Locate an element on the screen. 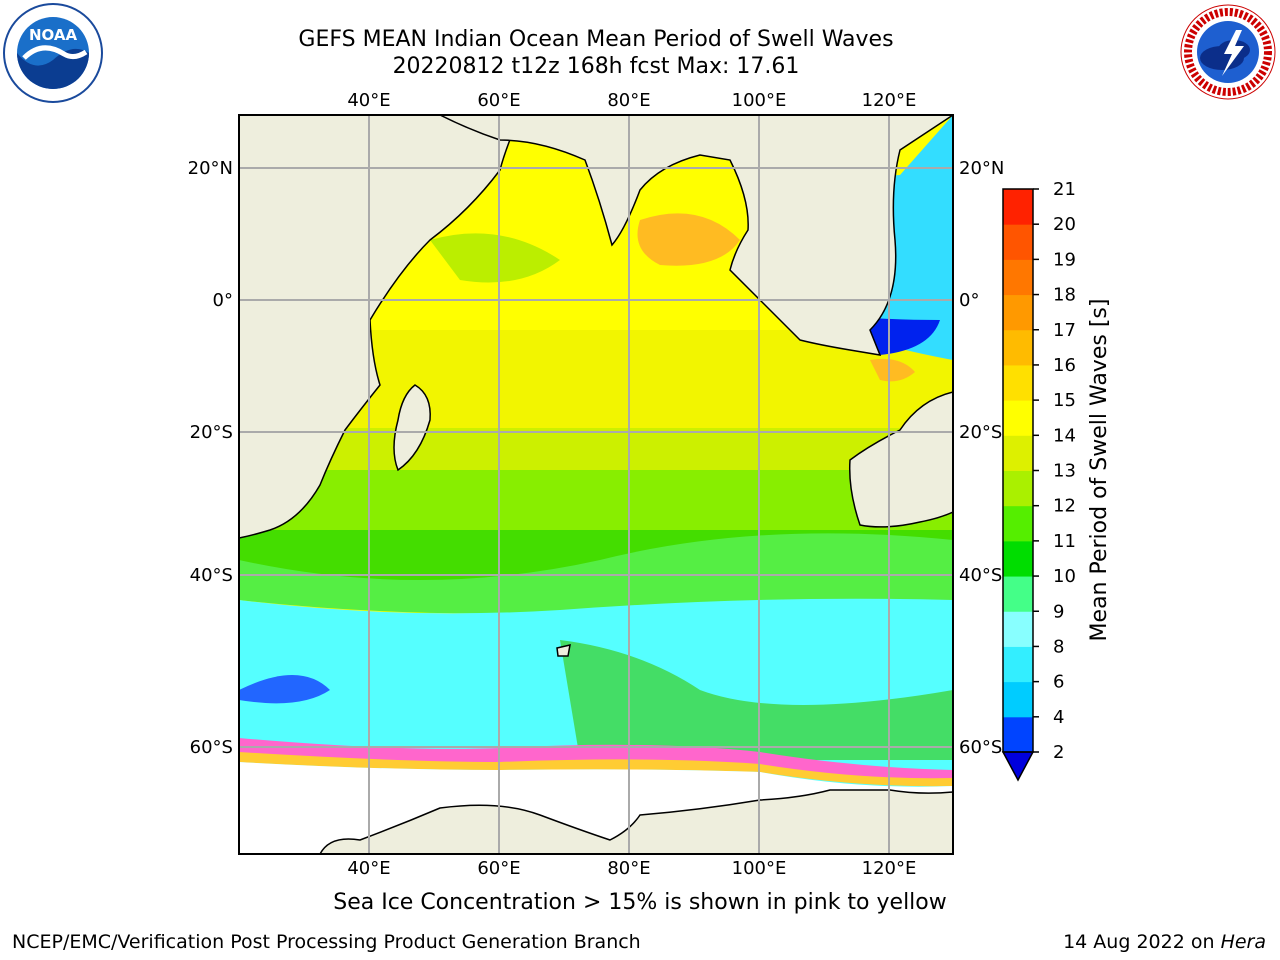 The height and width of the screenshot is (960, 1280). colorbar-tick-label: 12 is located at coordinates (1064, 506).